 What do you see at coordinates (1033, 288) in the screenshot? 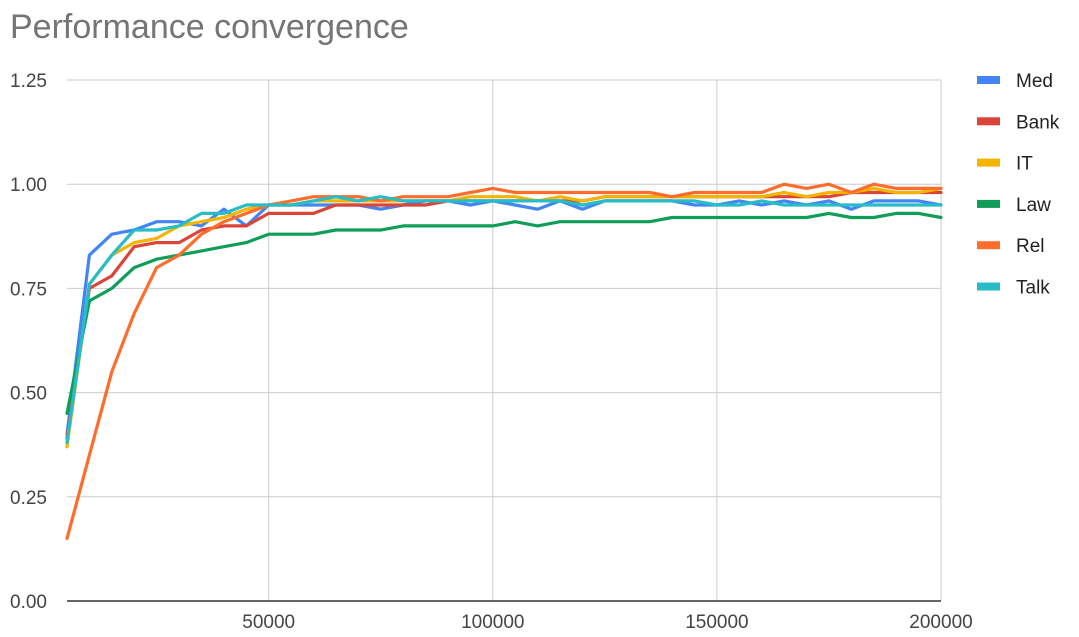
I see `legend-label-talk: Talk` at bounding box center [1033, 288].